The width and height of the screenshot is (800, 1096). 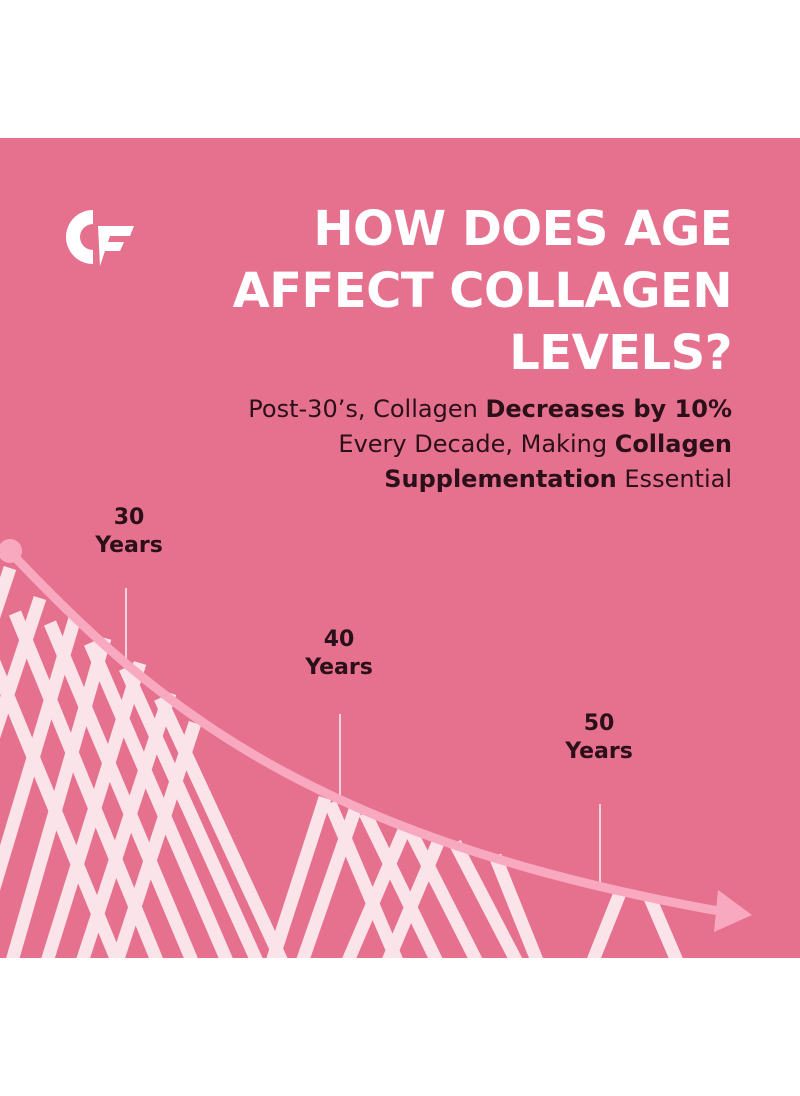 What do you see at coordinates (522, 229) in the screenshot?
I see `headline-line-1: HOW DOES AGE` at bounding box center [522, 229].